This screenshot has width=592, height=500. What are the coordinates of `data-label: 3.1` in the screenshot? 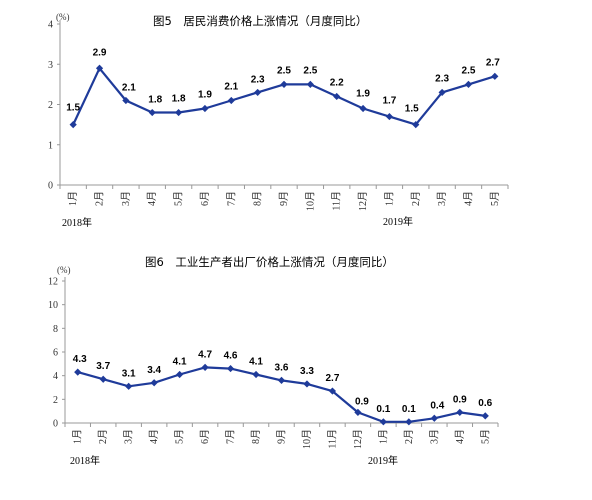 It's located at (129, 373).